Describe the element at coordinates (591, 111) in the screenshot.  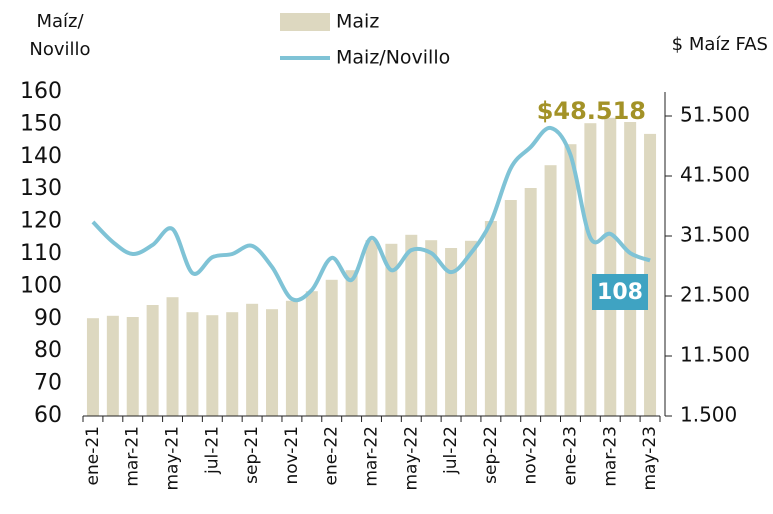
I see `value-label: $48.518` at that location.